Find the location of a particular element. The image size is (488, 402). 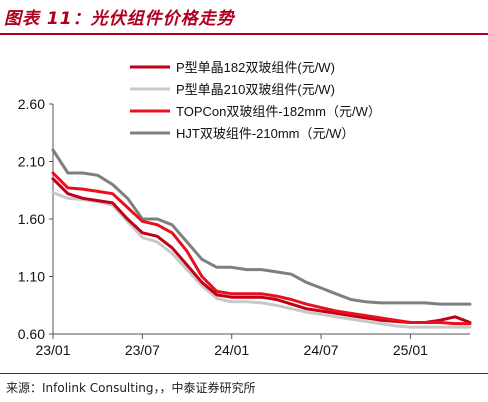

x-tick-label: 24/01 is located at coordinates (231, 350).